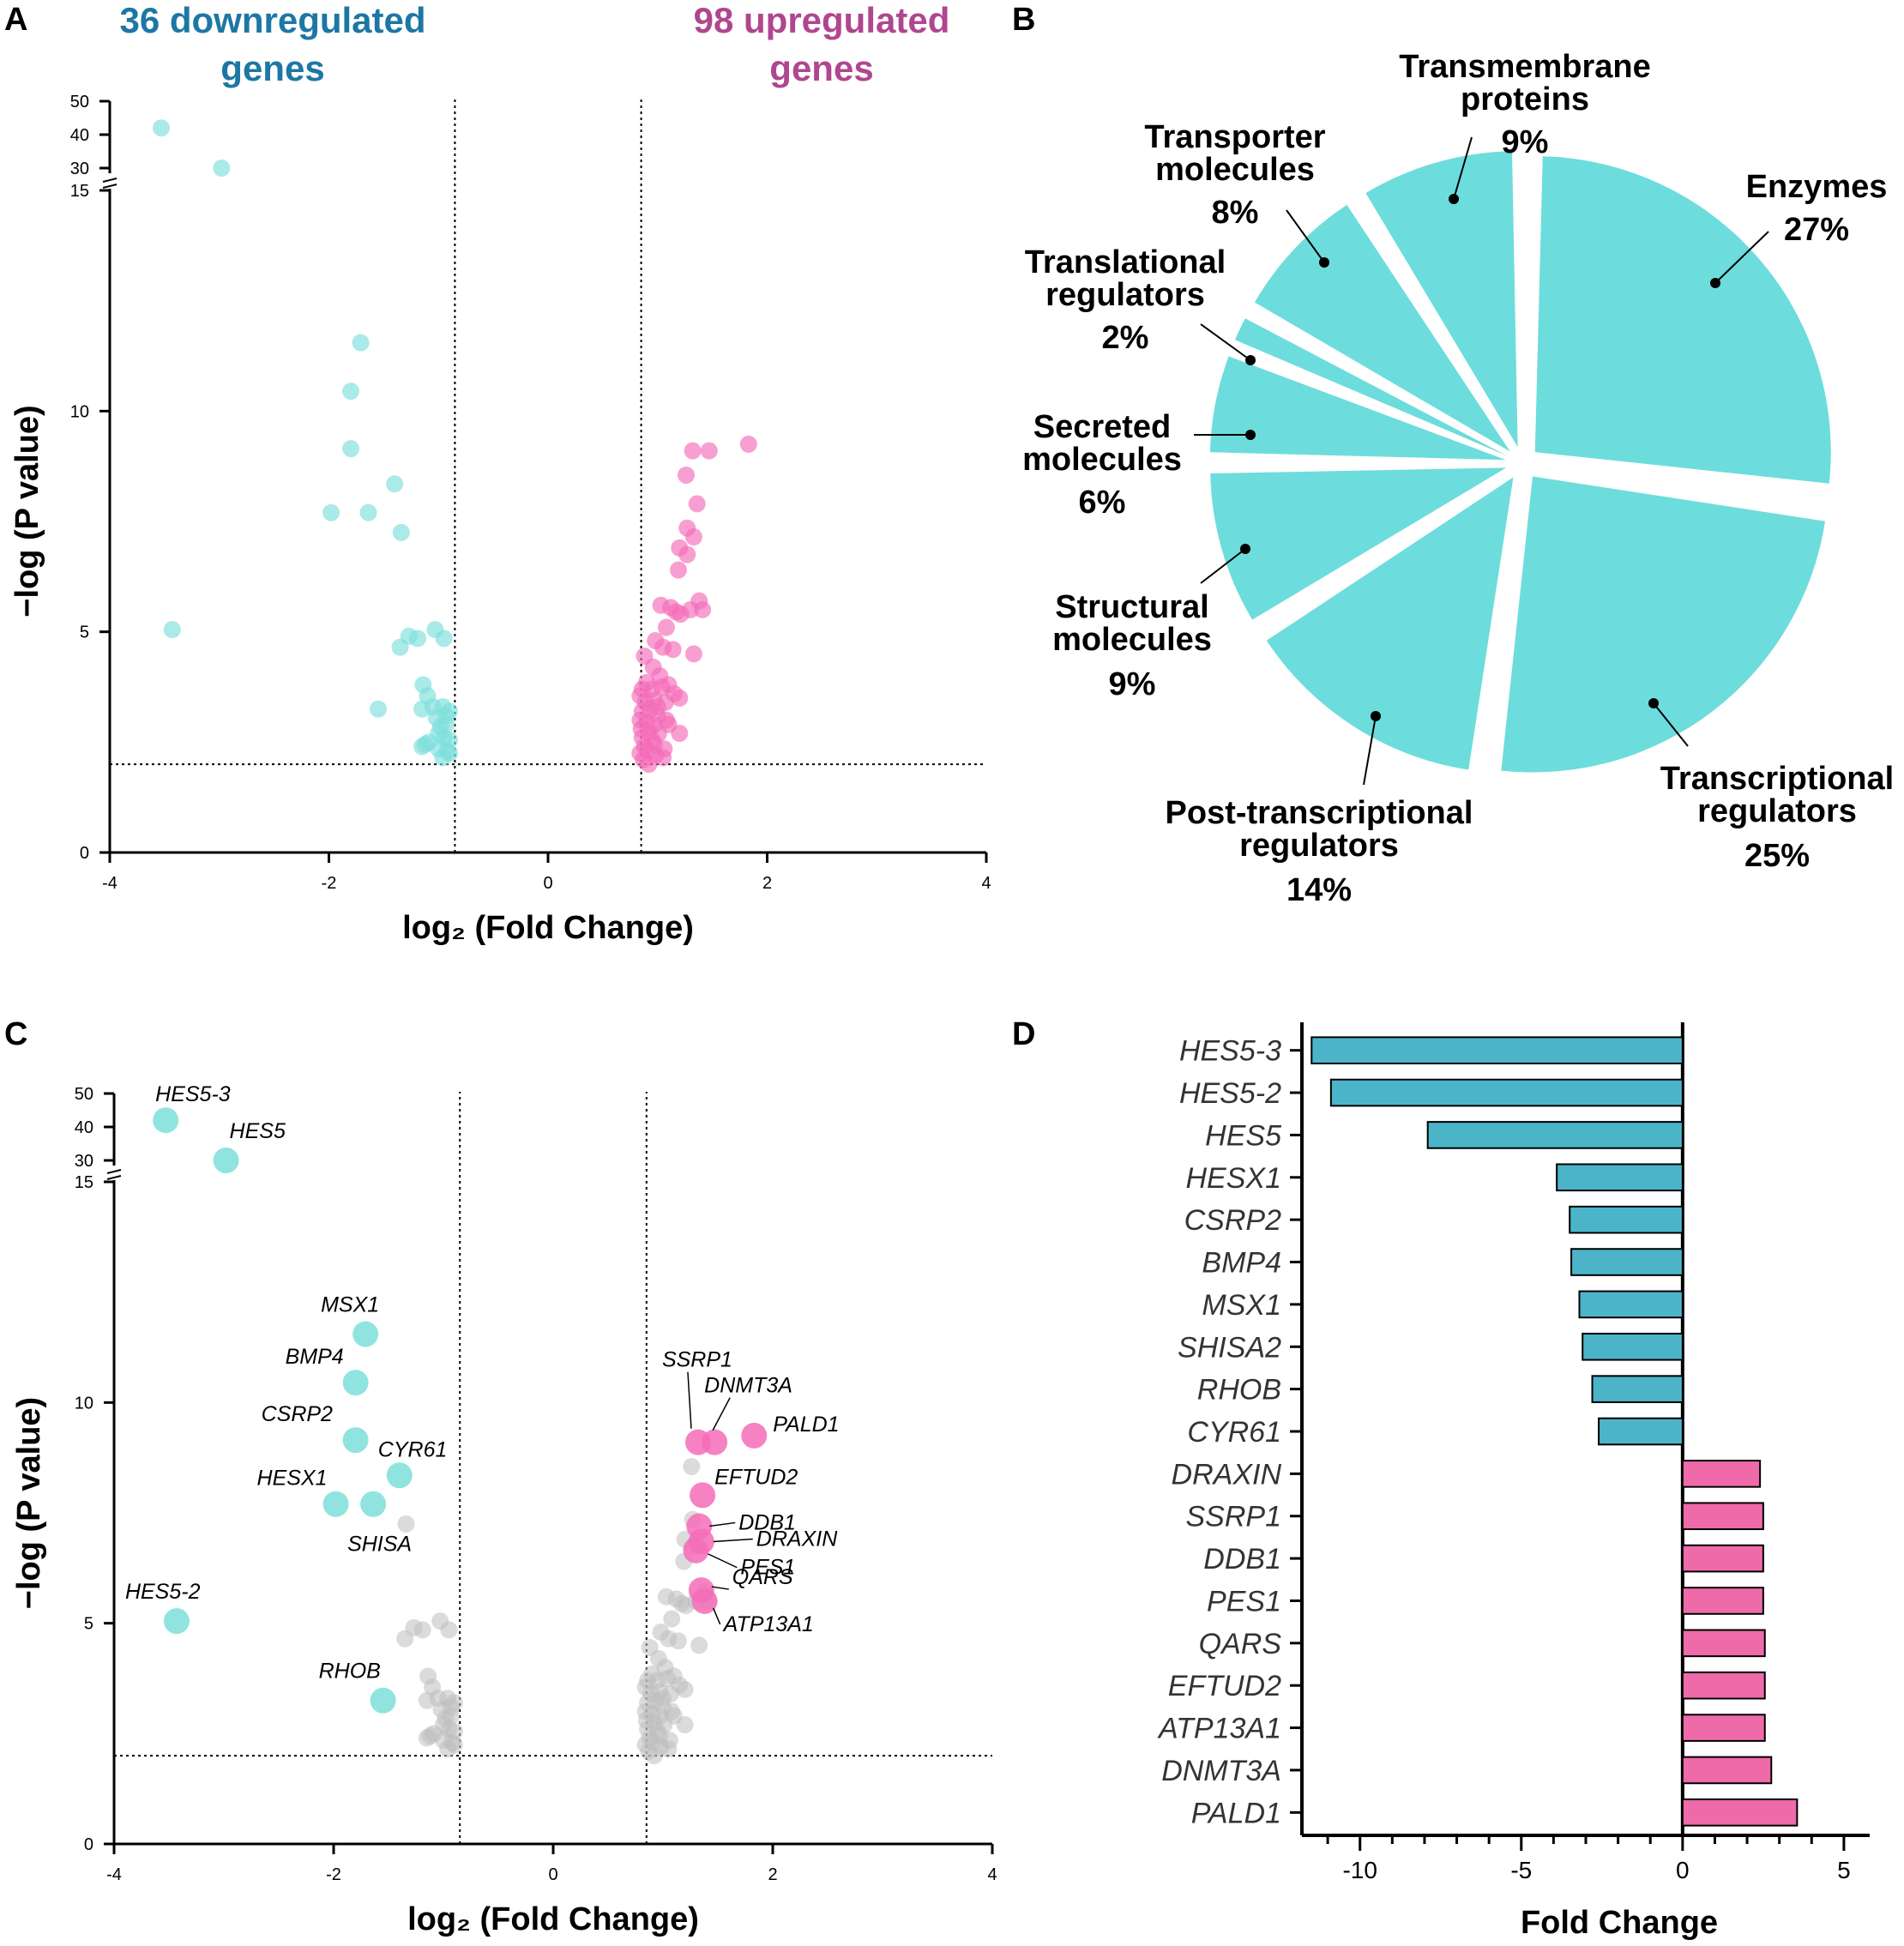  What do you see at coordinates (1239, 1391) in the screenshot?
I see `category-label: RHOB` at bounding box center [1239, 1391].